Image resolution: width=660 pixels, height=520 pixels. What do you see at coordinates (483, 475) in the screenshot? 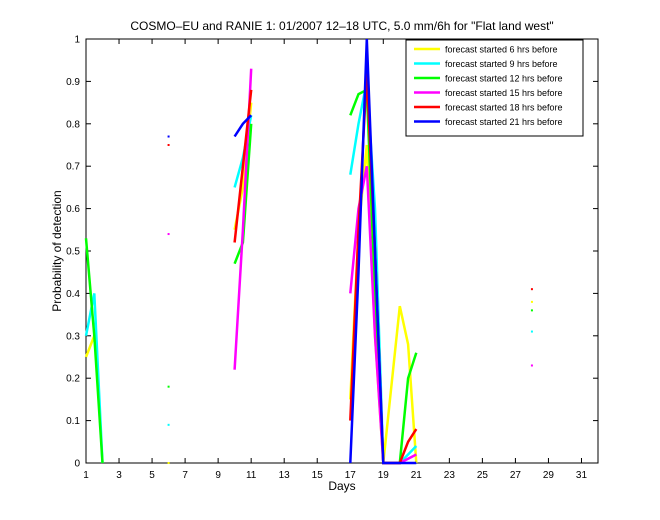
I see `x-tick-label: 25` at bounding box center [483, 475].